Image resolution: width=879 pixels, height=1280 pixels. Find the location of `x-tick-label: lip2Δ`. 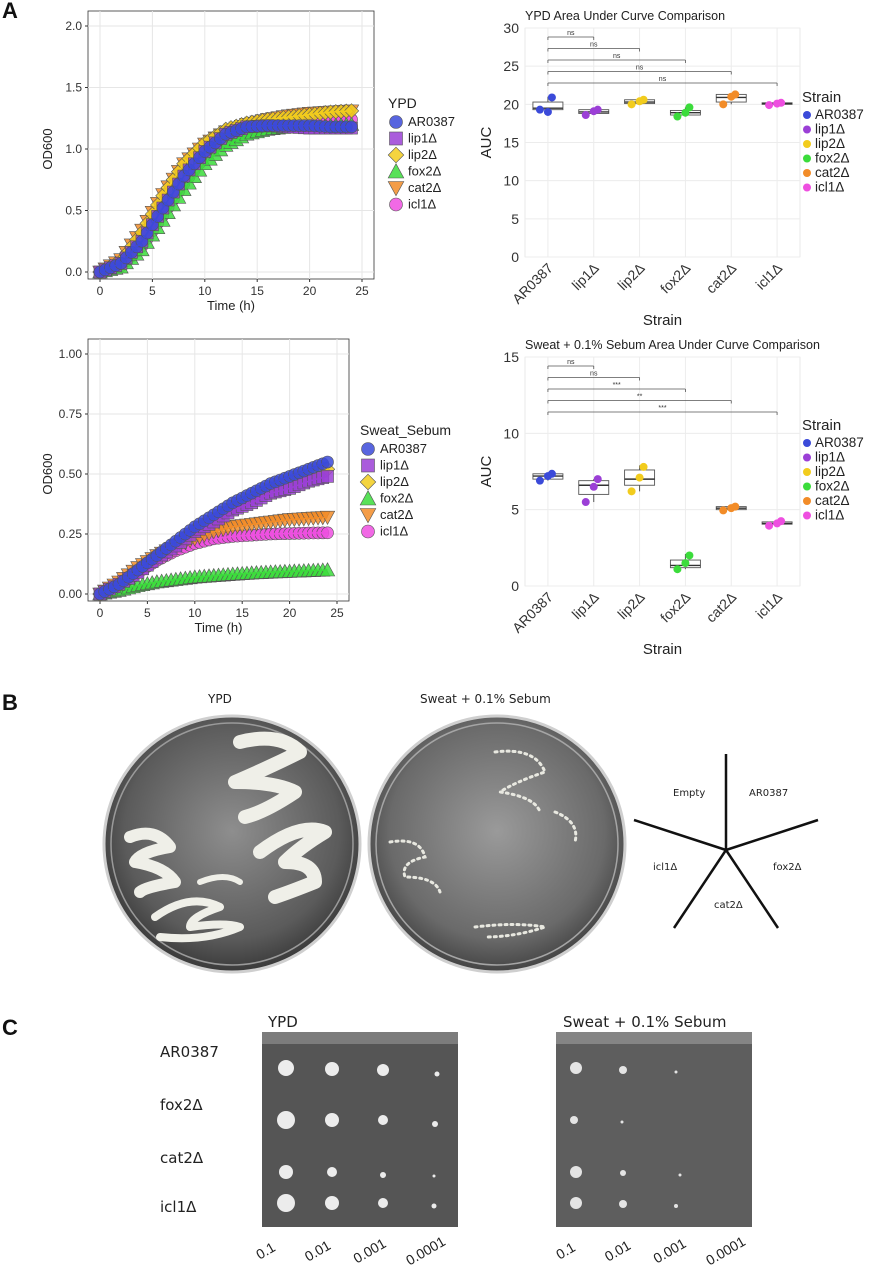

x-tick-label: lip2Δ is located at coordinates (630, 276).